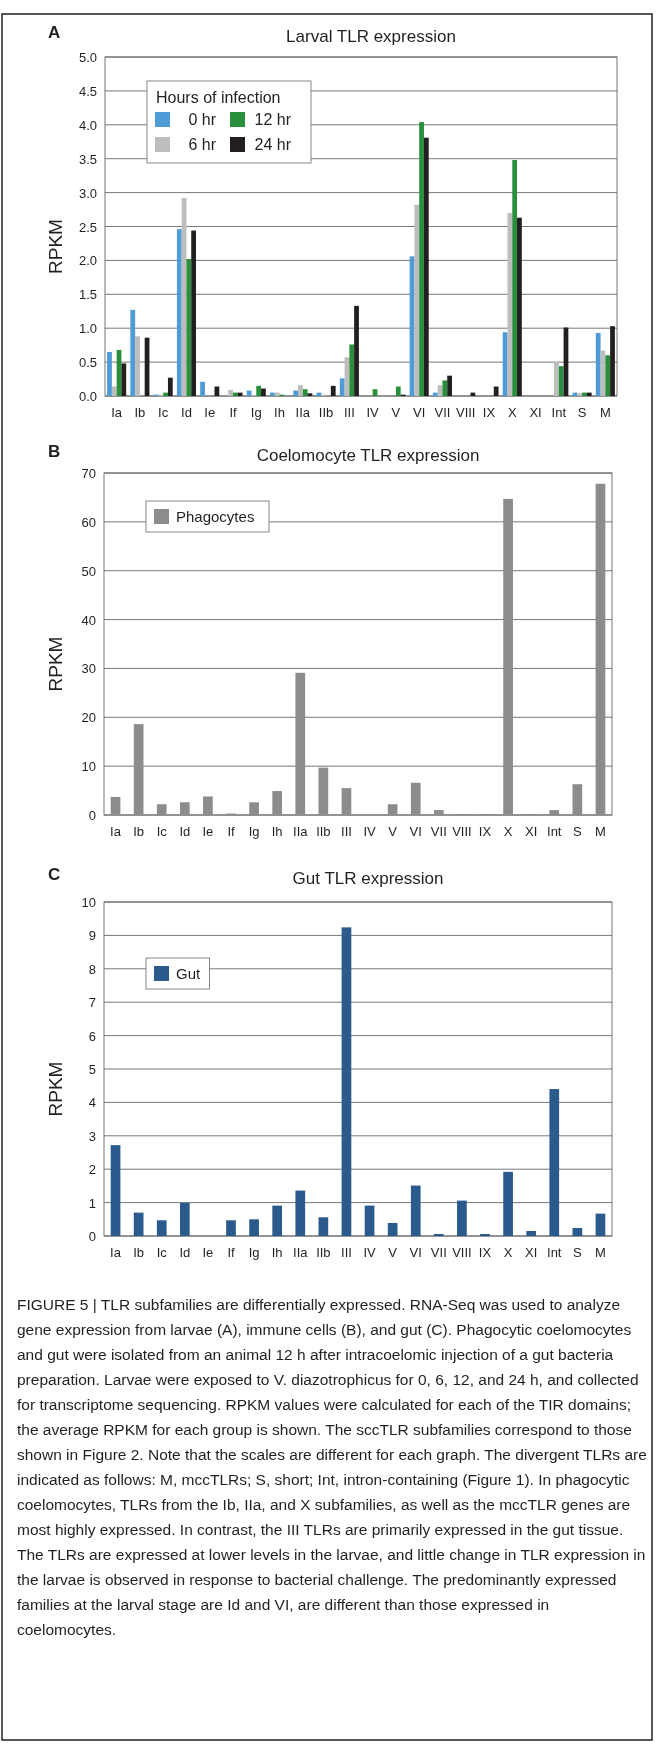 The image size is (659, 1745). Describe the element at coordinates (54, 451) in the screenshot. I see `text: B` at that location.